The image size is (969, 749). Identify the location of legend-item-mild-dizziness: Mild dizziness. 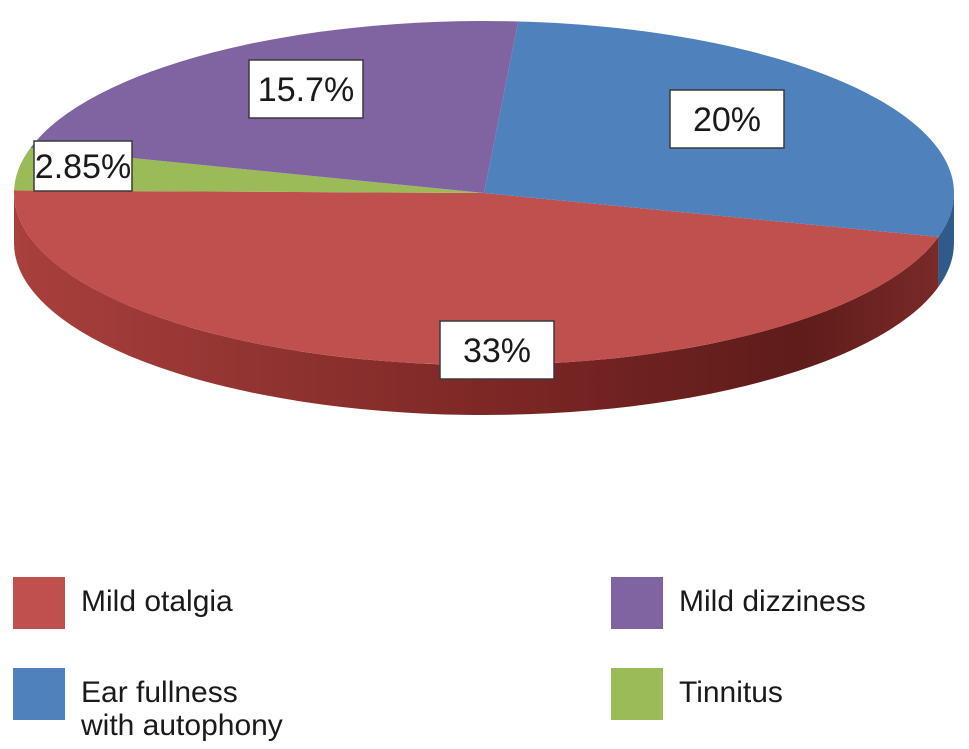
(738, 603).